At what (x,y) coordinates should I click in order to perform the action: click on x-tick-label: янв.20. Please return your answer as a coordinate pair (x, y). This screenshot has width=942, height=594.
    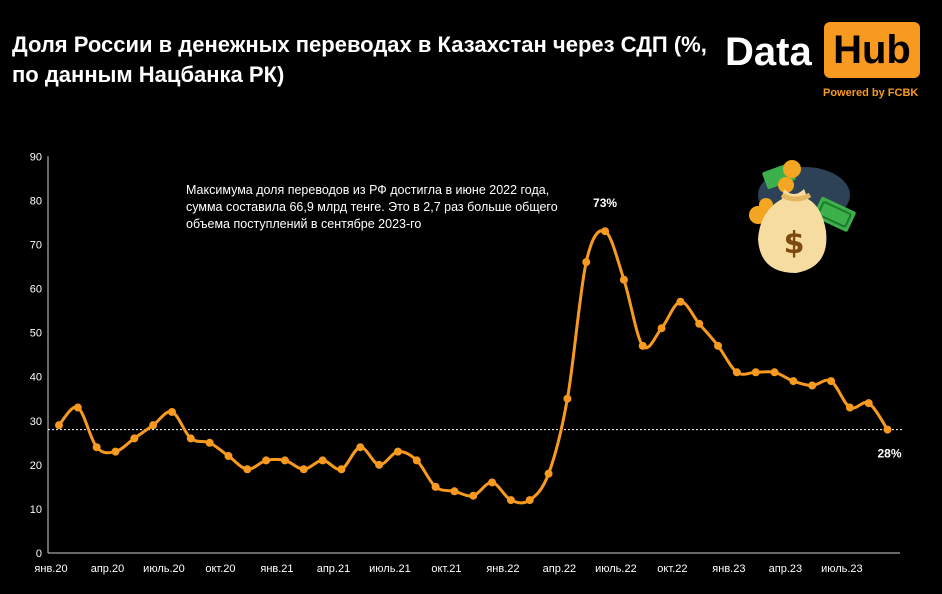
    Looking at the image, I should click on (50, 569).